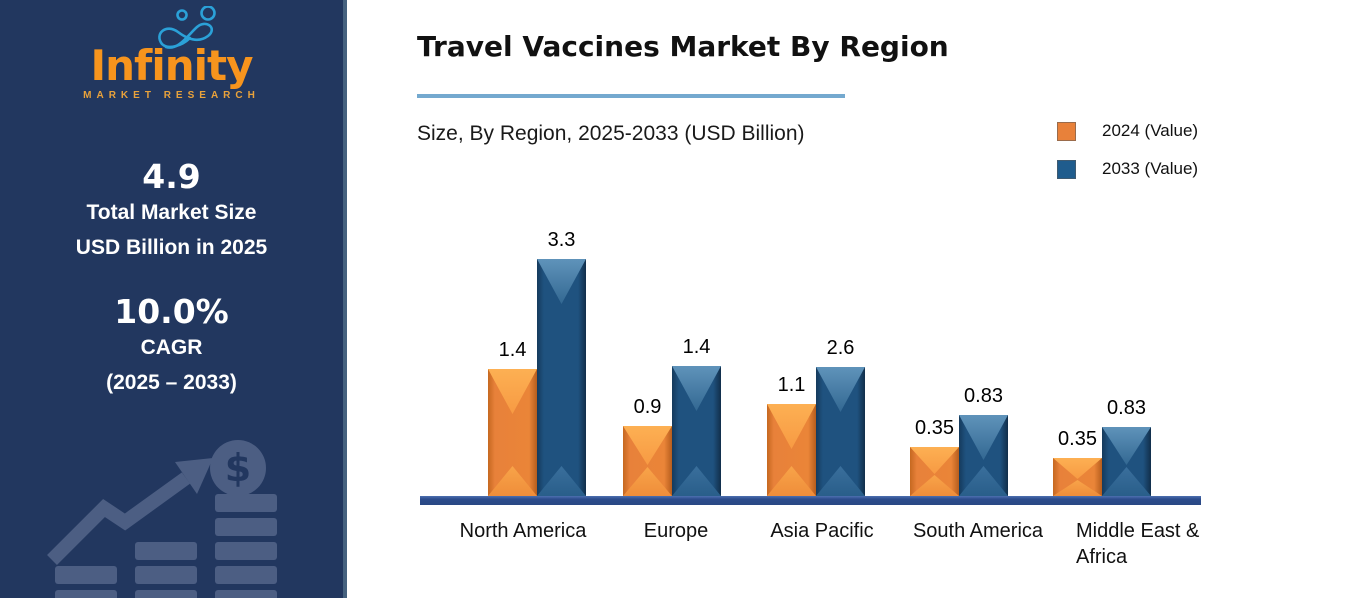 Image resolution: width=1356 pixels, height=598 pixels. What do you see at coordinates (172, 65) in the screenshot?
I see `brand-name: Infinity` at bounding box center [172, 65].